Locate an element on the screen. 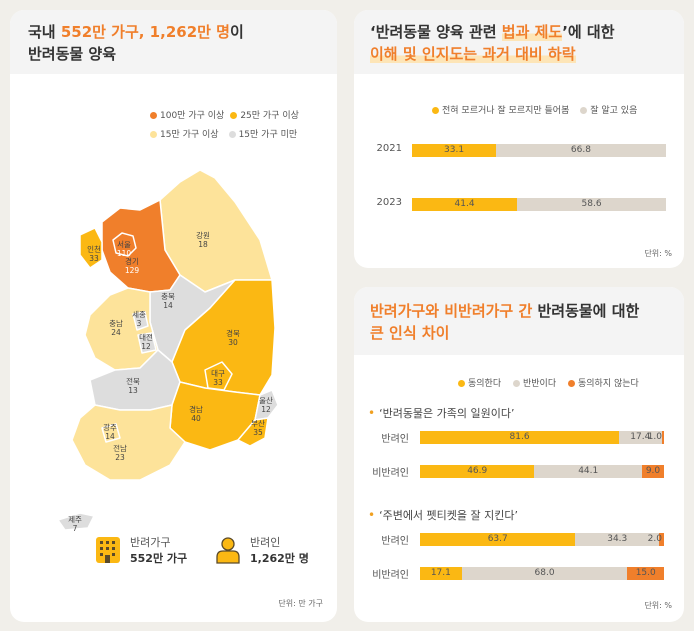  data-label: 58.6 is located at coordinates (591, 204).